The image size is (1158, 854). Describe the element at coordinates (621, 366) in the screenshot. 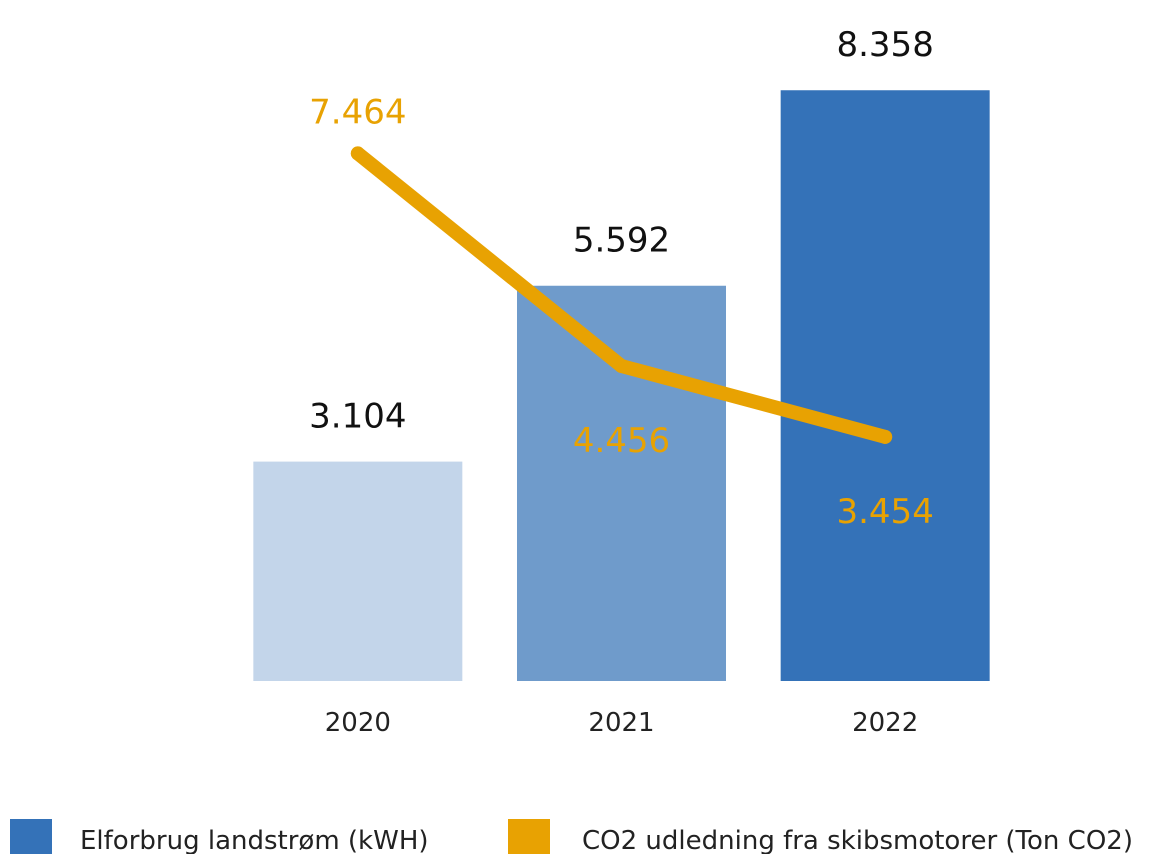

I see `co2-point-2021` at that location.